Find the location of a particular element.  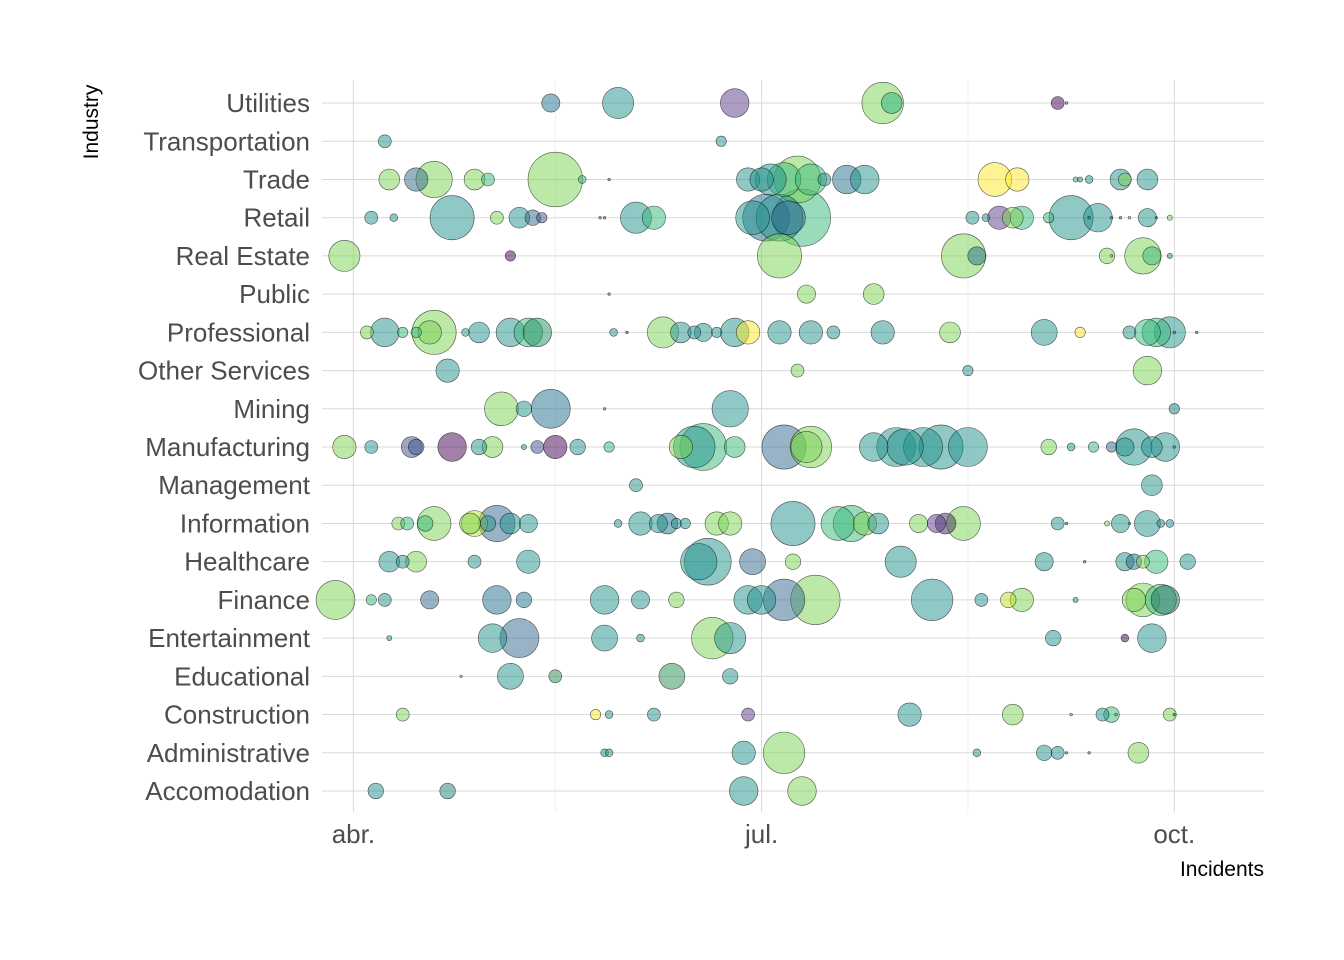

y-tick-label: Finance is located at coordinates (264, 600).